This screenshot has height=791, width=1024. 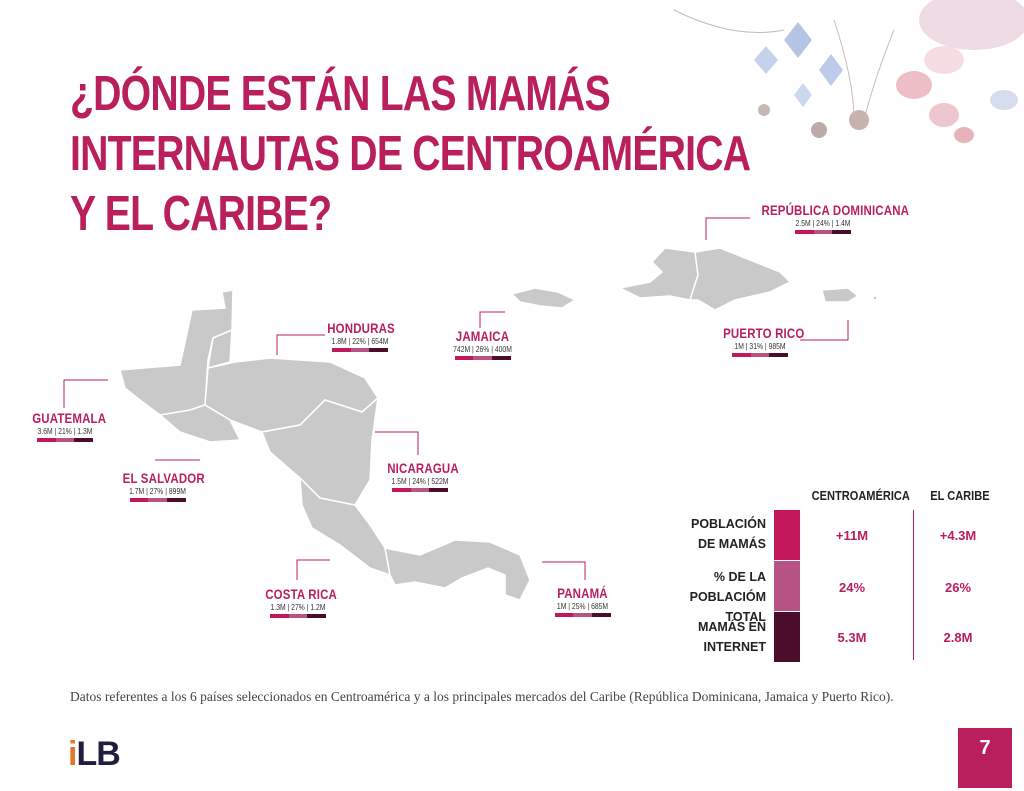 I want to click on row-swatch-poblacion, so click(x=787, y=535).